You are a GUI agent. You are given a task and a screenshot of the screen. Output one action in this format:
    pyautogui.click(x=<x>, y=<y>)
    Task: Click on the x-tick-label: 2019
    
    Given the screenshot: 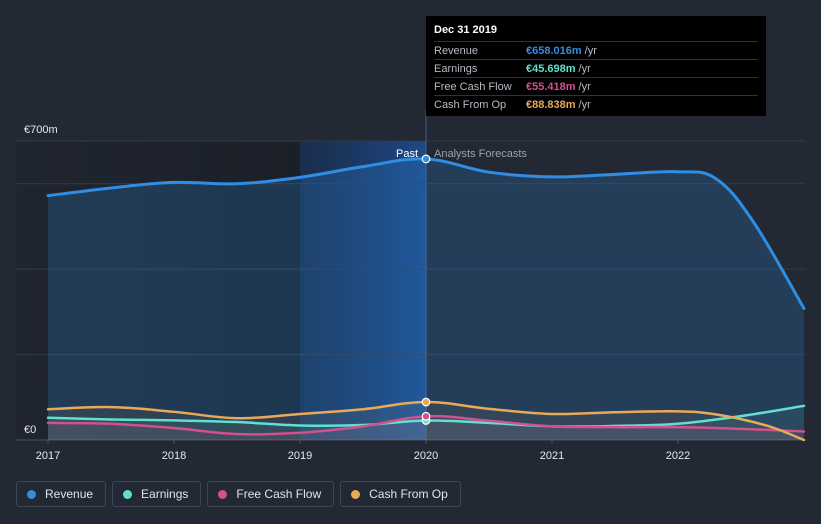 What is the action you would take?
    pyautogui.click(x=300, y=456)
    